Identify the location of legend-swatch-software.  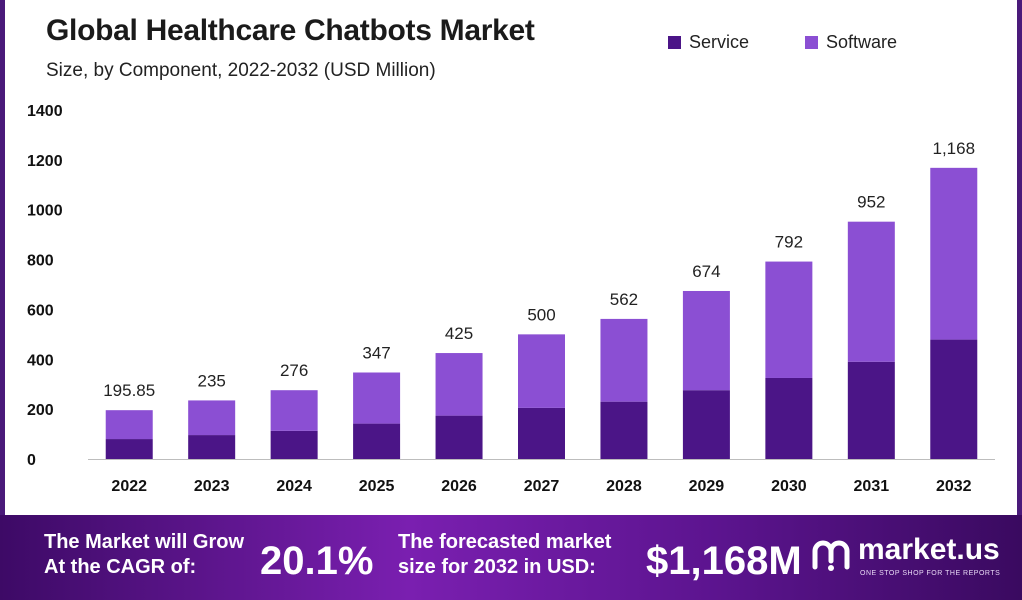
(811, 42).